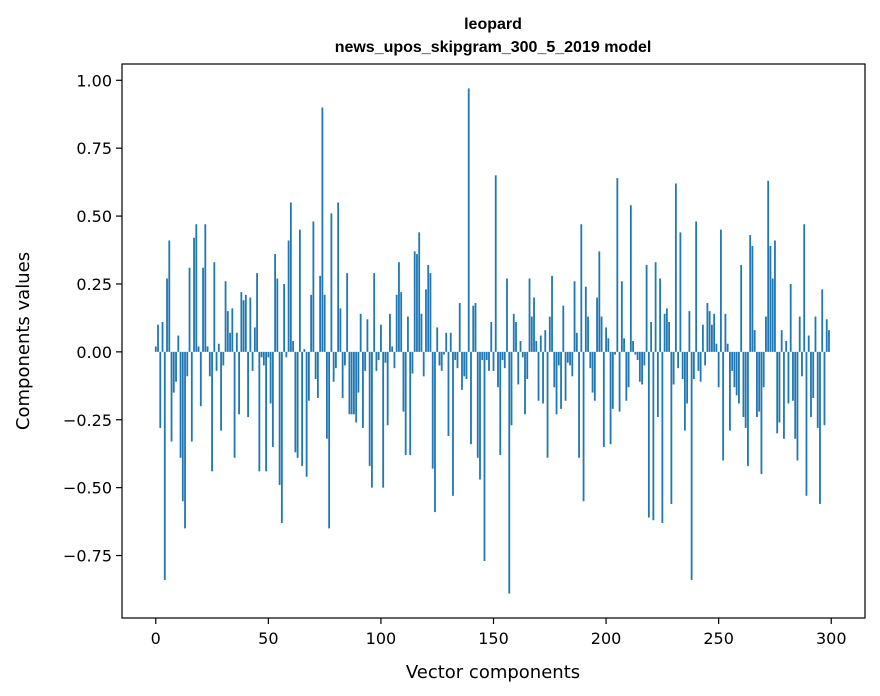 The image size is (880, 696). I want to click on x-axis-label: Vector components, so click(493, 672).